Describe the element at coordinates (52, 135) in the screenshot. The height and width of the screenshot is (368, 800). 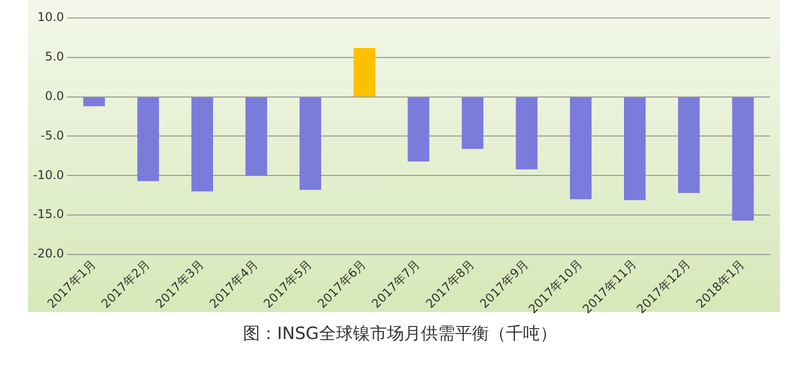
I see `y-tick-label: -5.0` at that location.